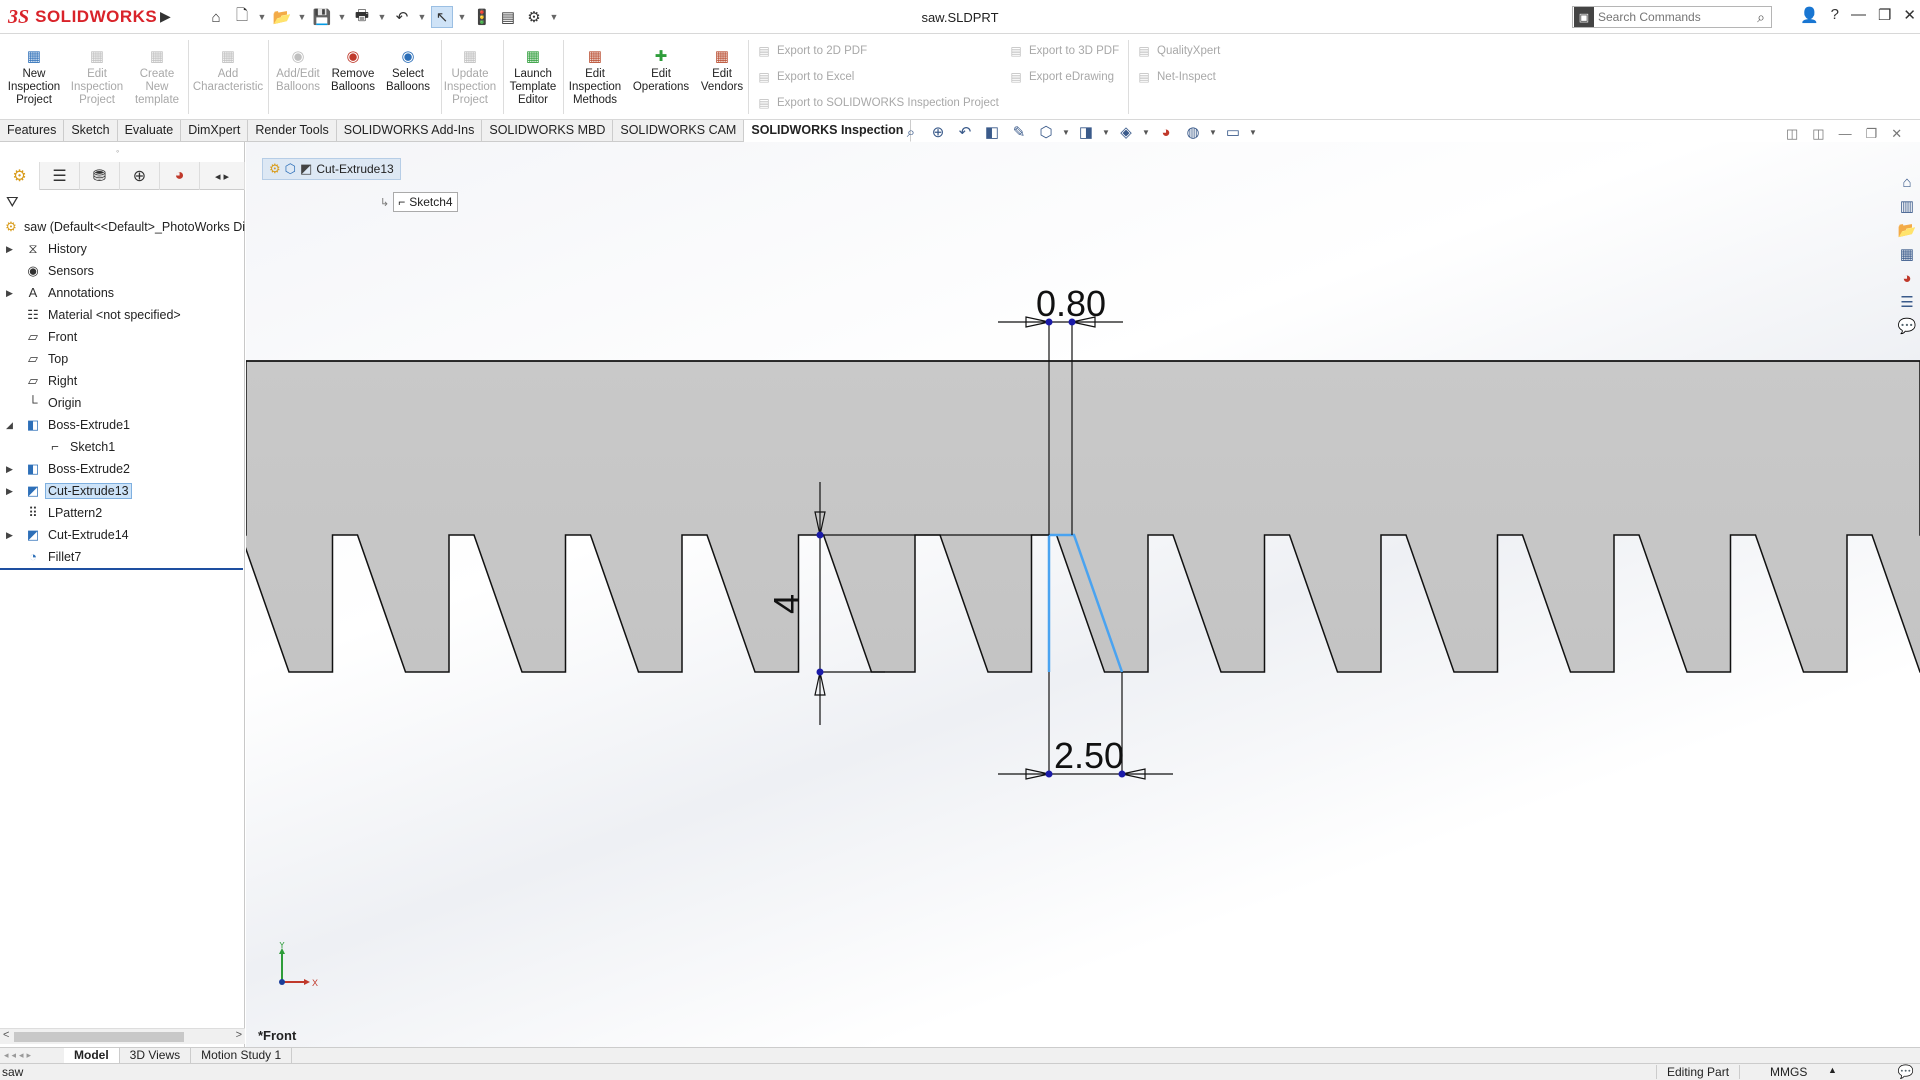  What do you see at coordinates (32, 131) in the screenshot?
I see `tab-features: Features` at bounding box center [32, 131].